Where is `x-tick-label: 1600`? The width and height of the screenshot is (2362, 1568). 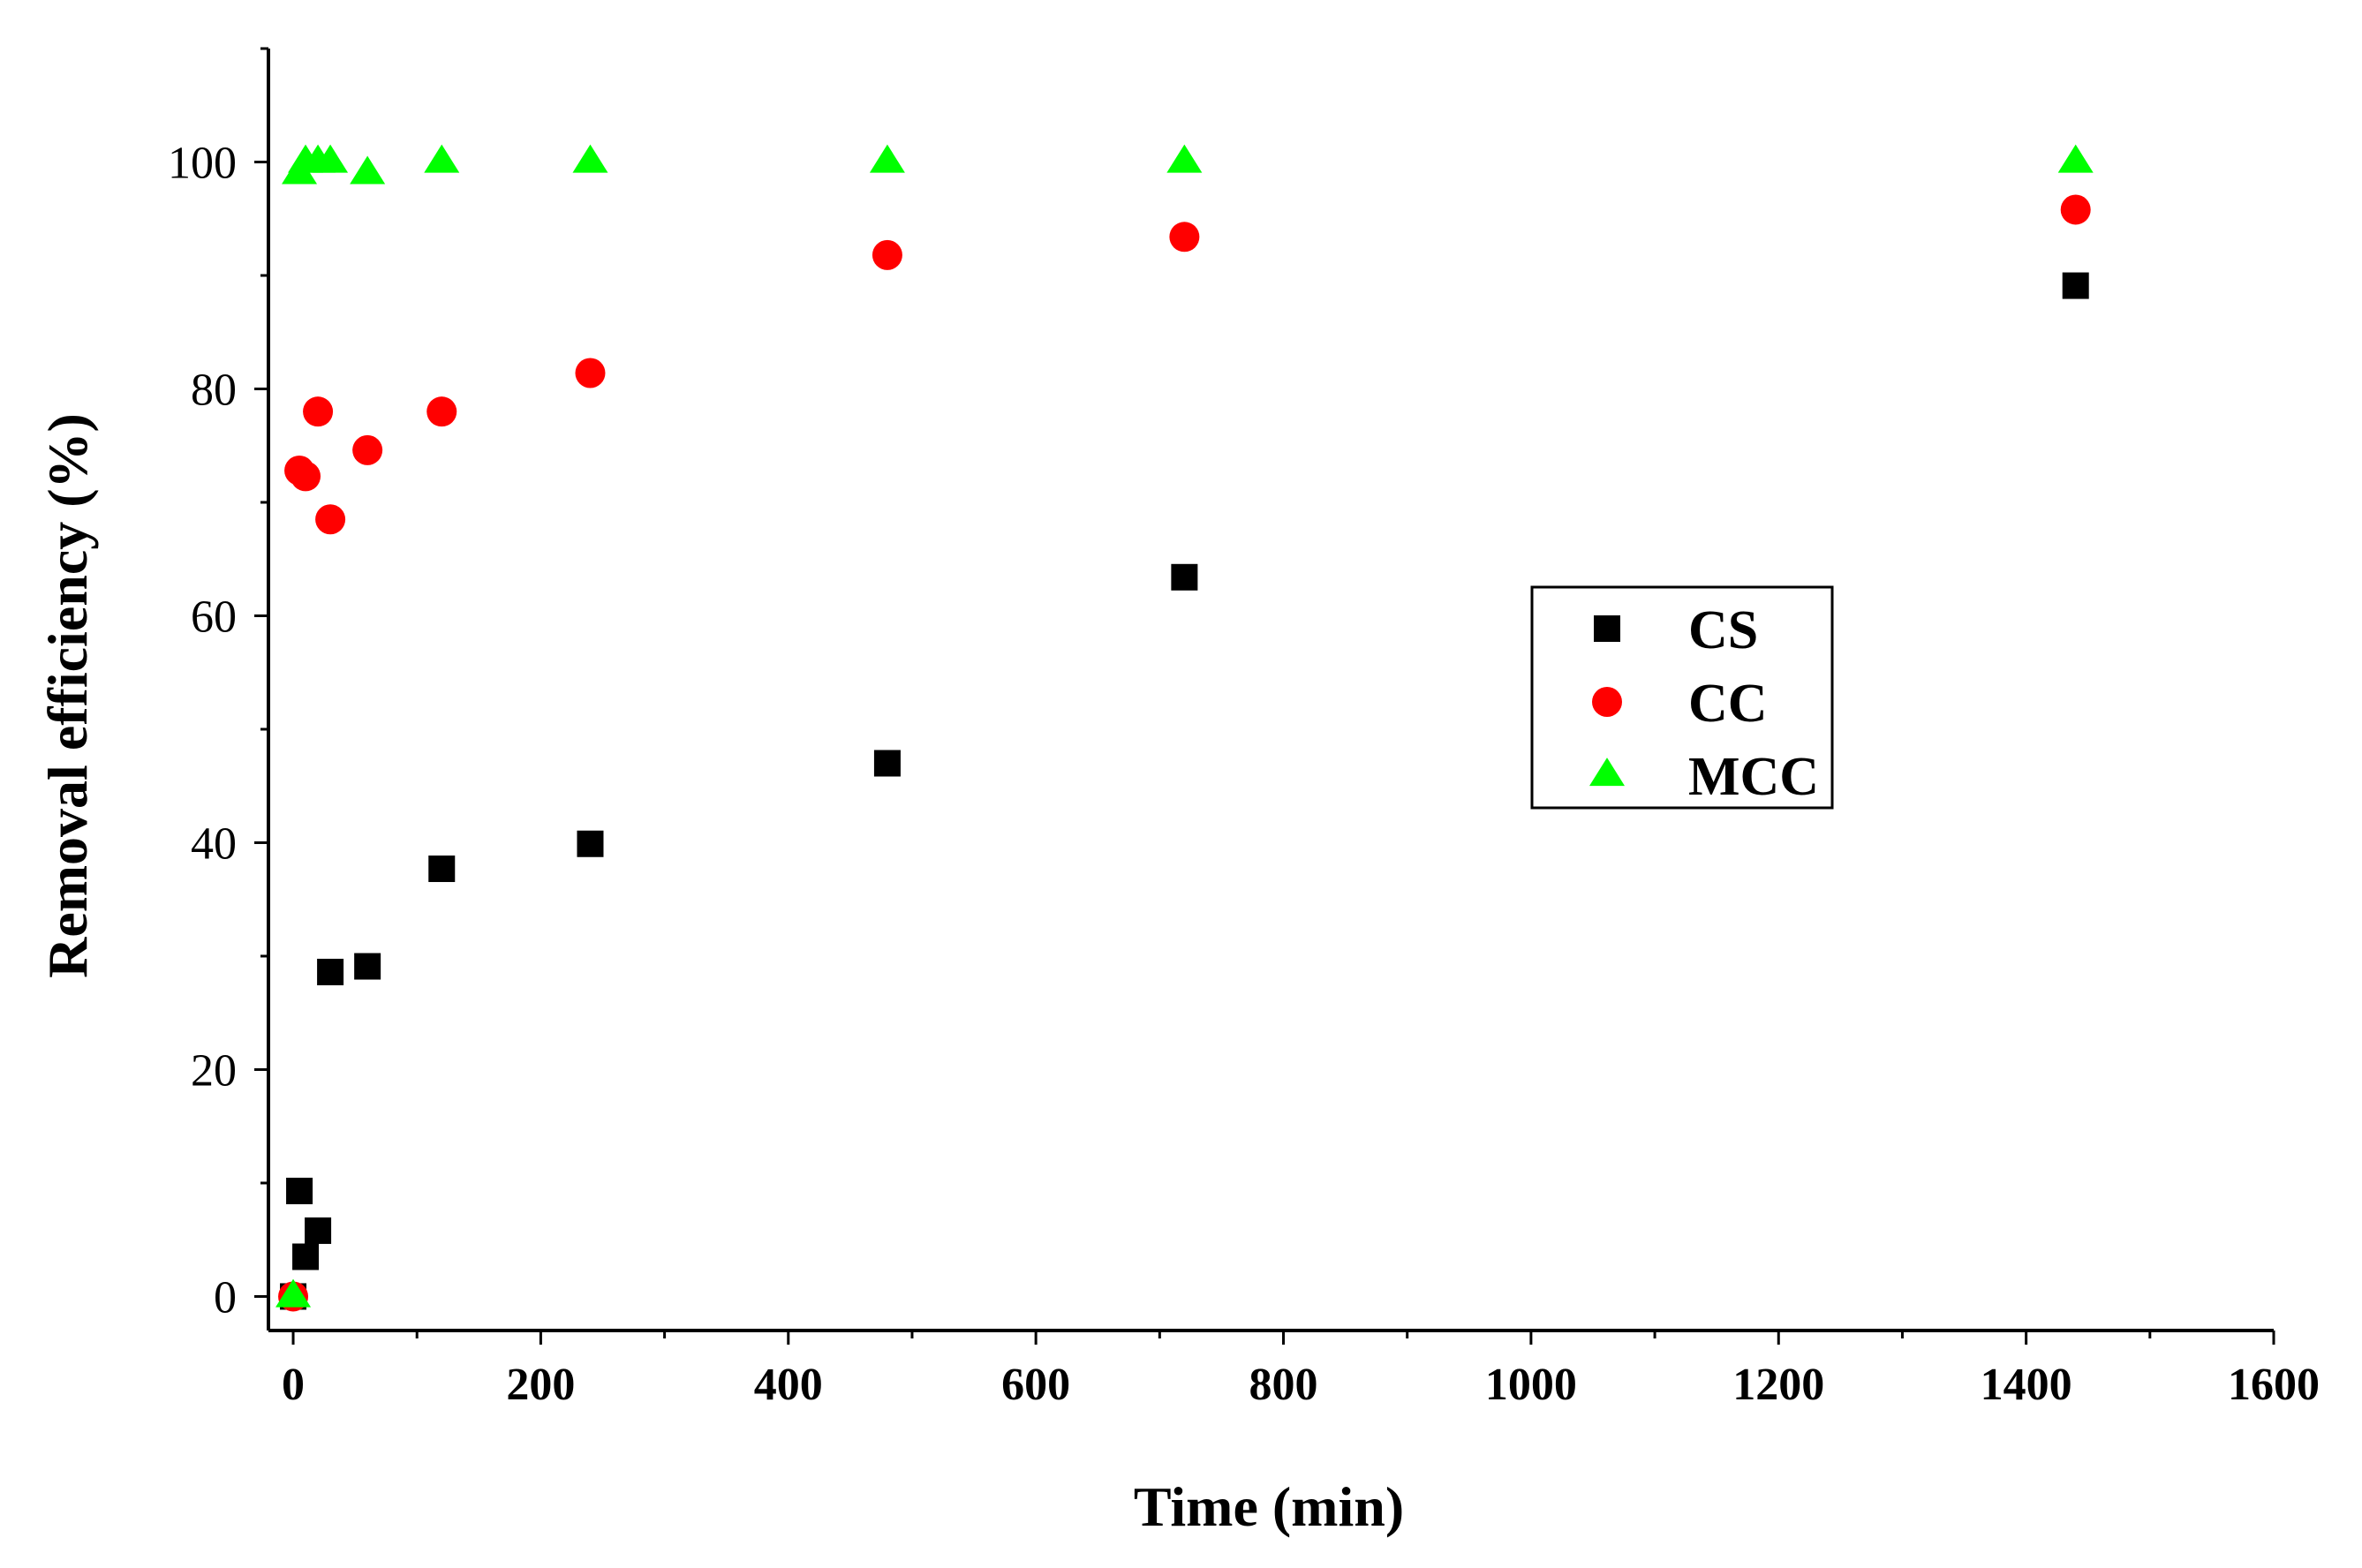 x-tick-label: 1600 is located at coordinates (2274, 1385).